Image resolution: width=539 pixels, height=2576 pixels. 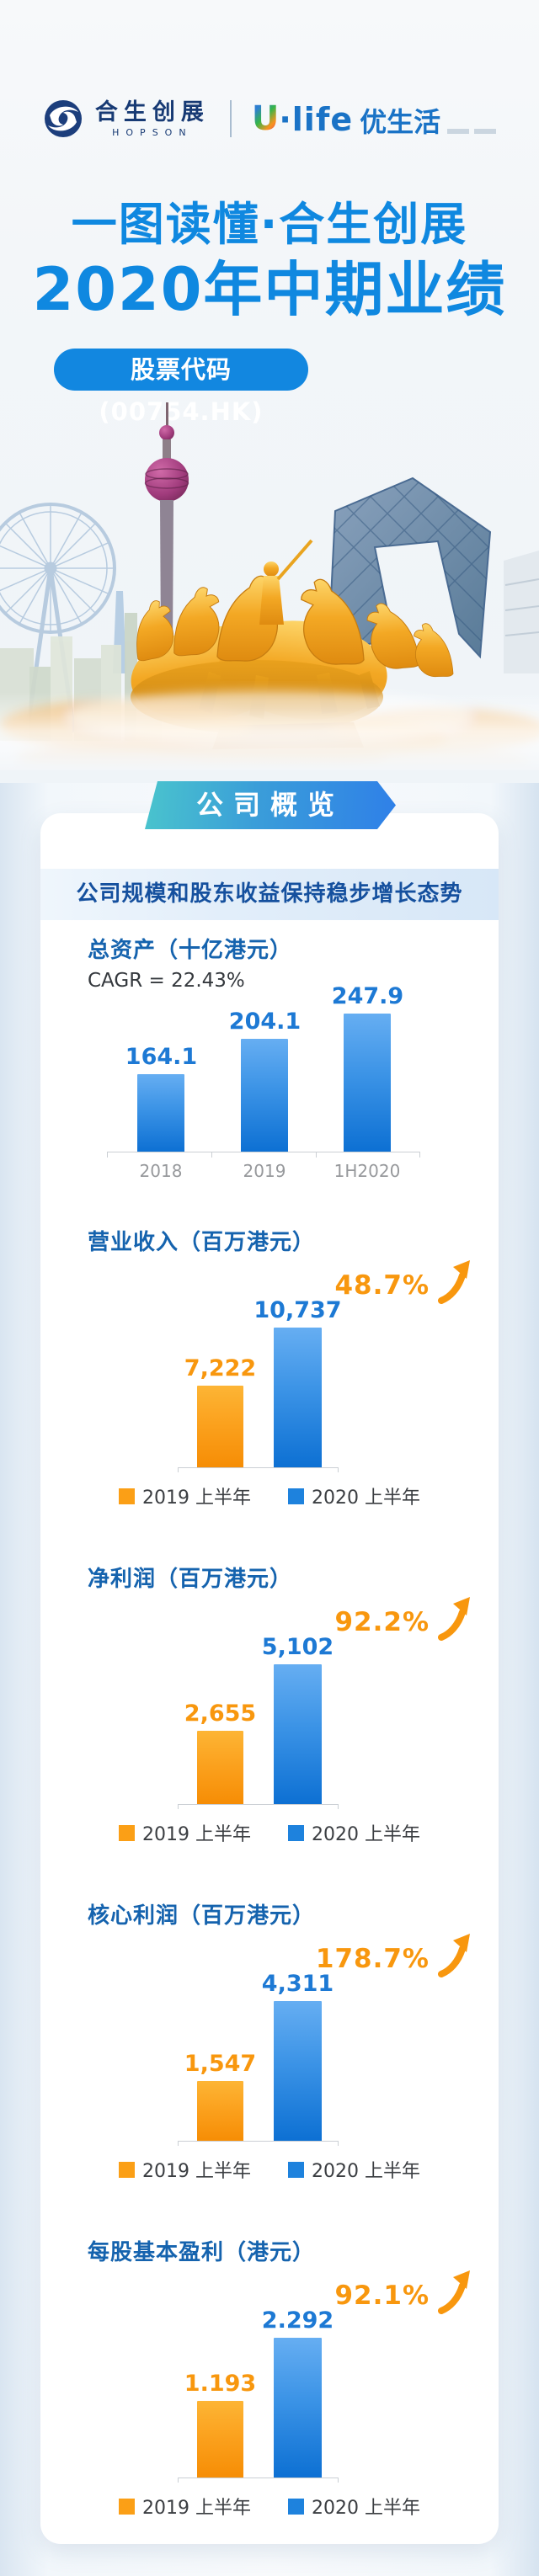 I want to click on chart-title: 每股基本盈利（港元）, so click(x=202, y=2252).